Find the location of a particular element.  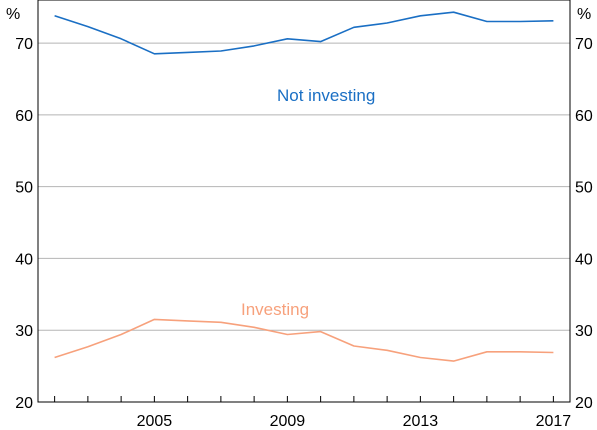

left-unit-label: % is located at coordinates (13, 14).